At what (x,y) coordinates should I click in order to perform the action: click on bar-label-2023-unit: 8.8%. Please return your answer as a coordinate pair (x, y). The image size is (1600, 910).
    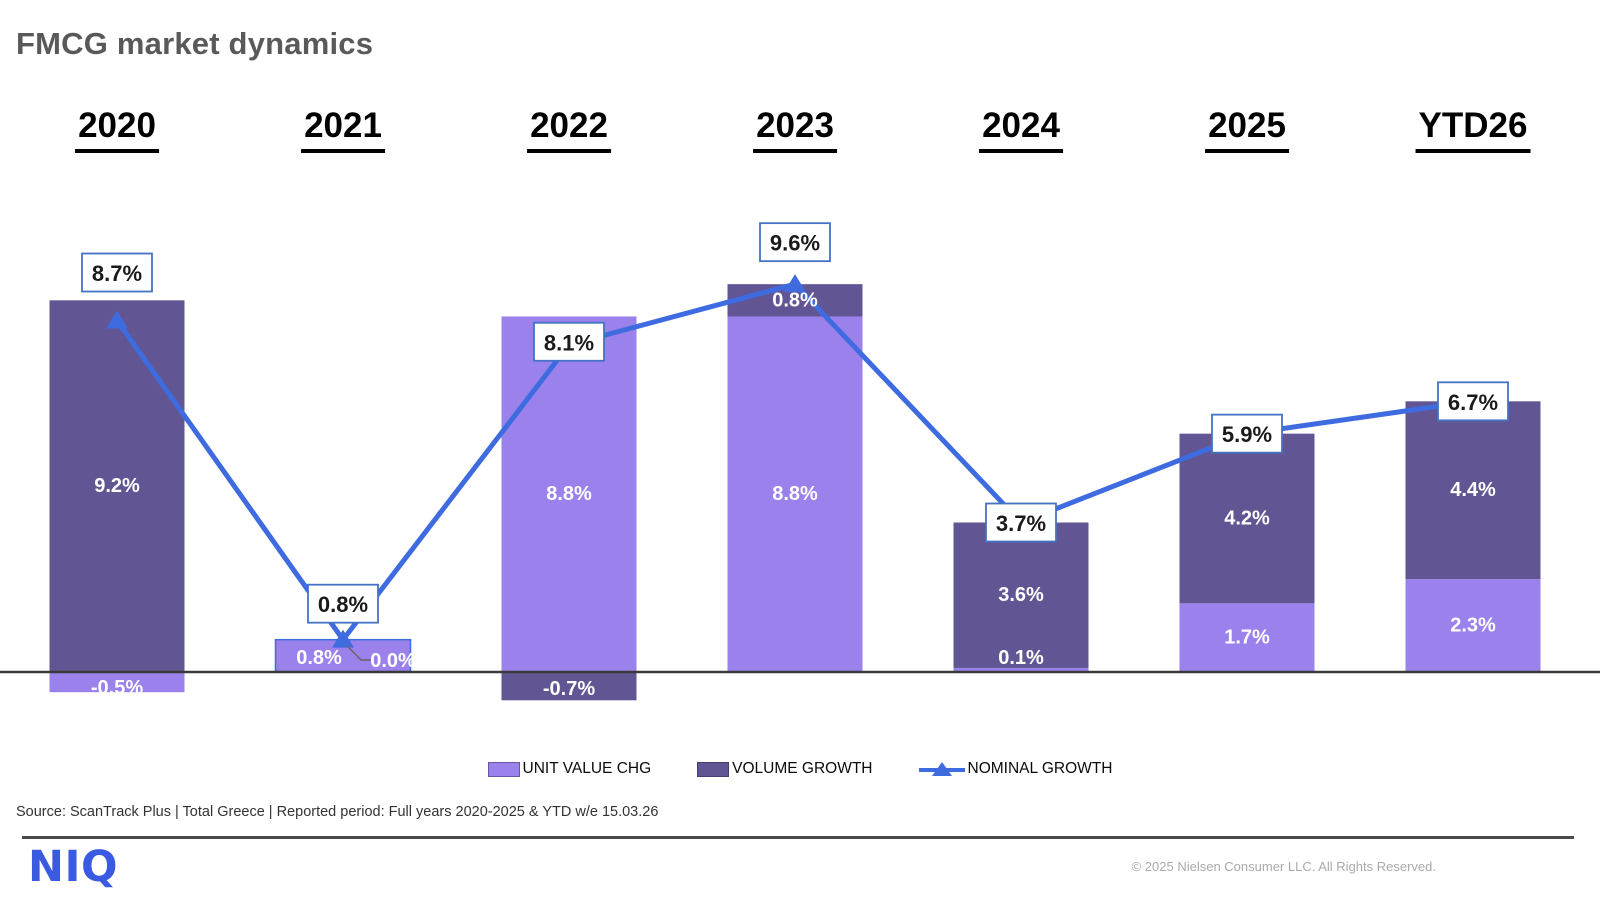
    Looking at the image, I should click on (795, 494).